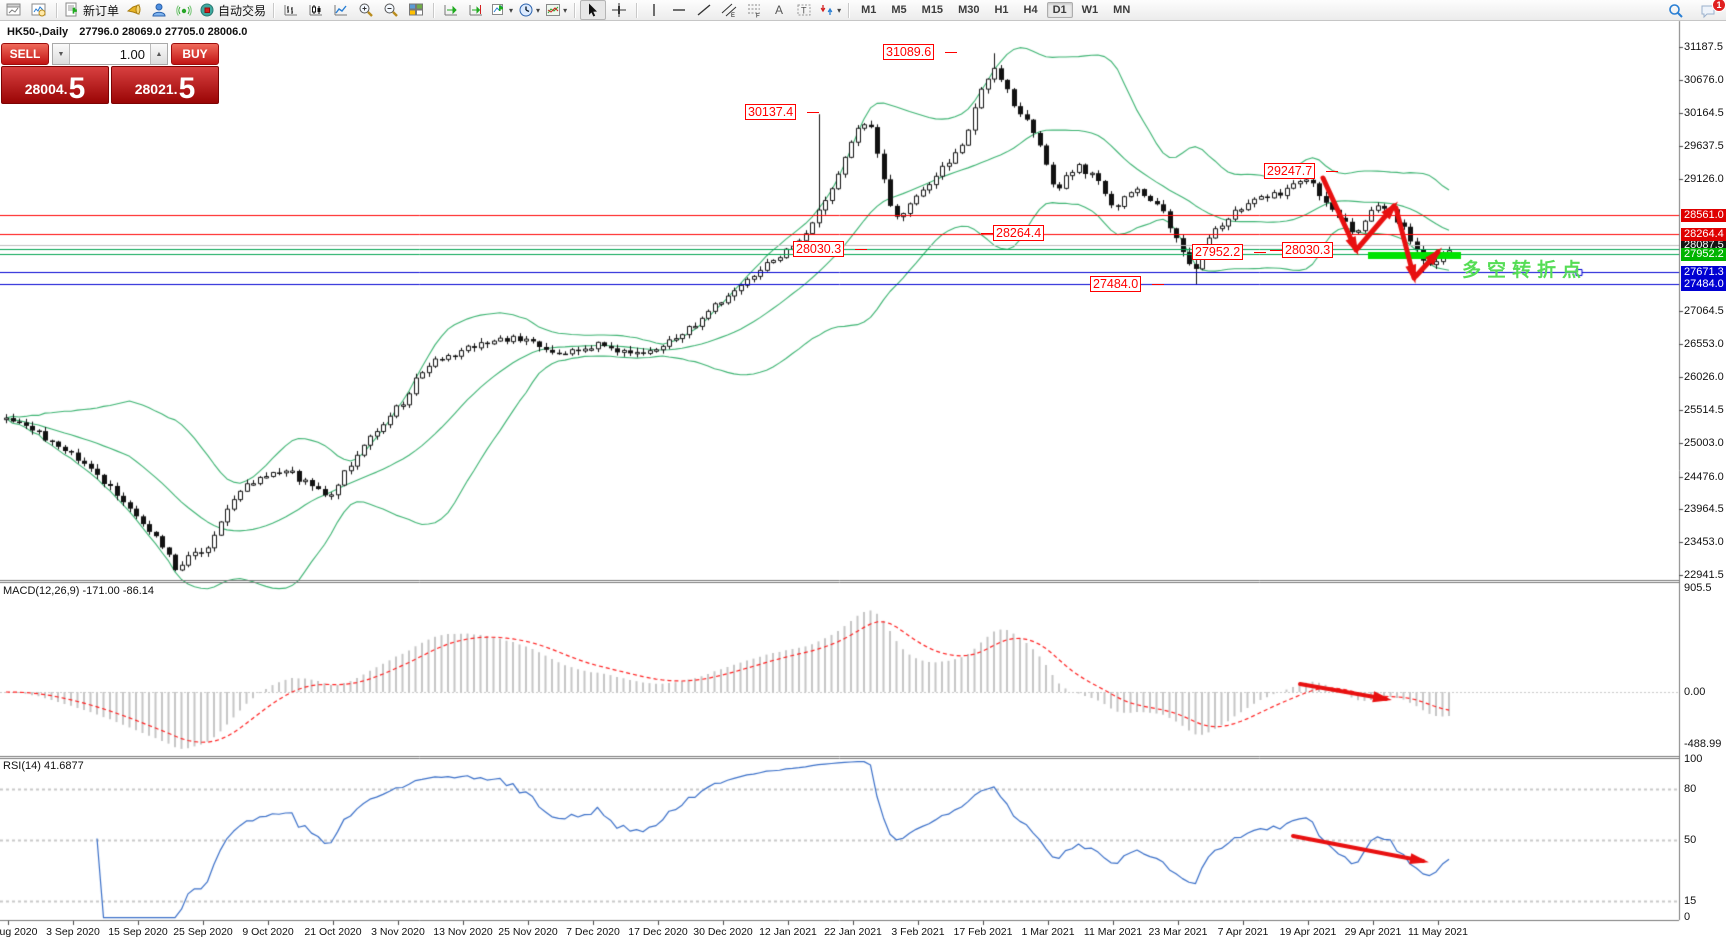 The height and width of the screenshot is (942, 1726). I want to click on sound-icon, so click(134, 10).